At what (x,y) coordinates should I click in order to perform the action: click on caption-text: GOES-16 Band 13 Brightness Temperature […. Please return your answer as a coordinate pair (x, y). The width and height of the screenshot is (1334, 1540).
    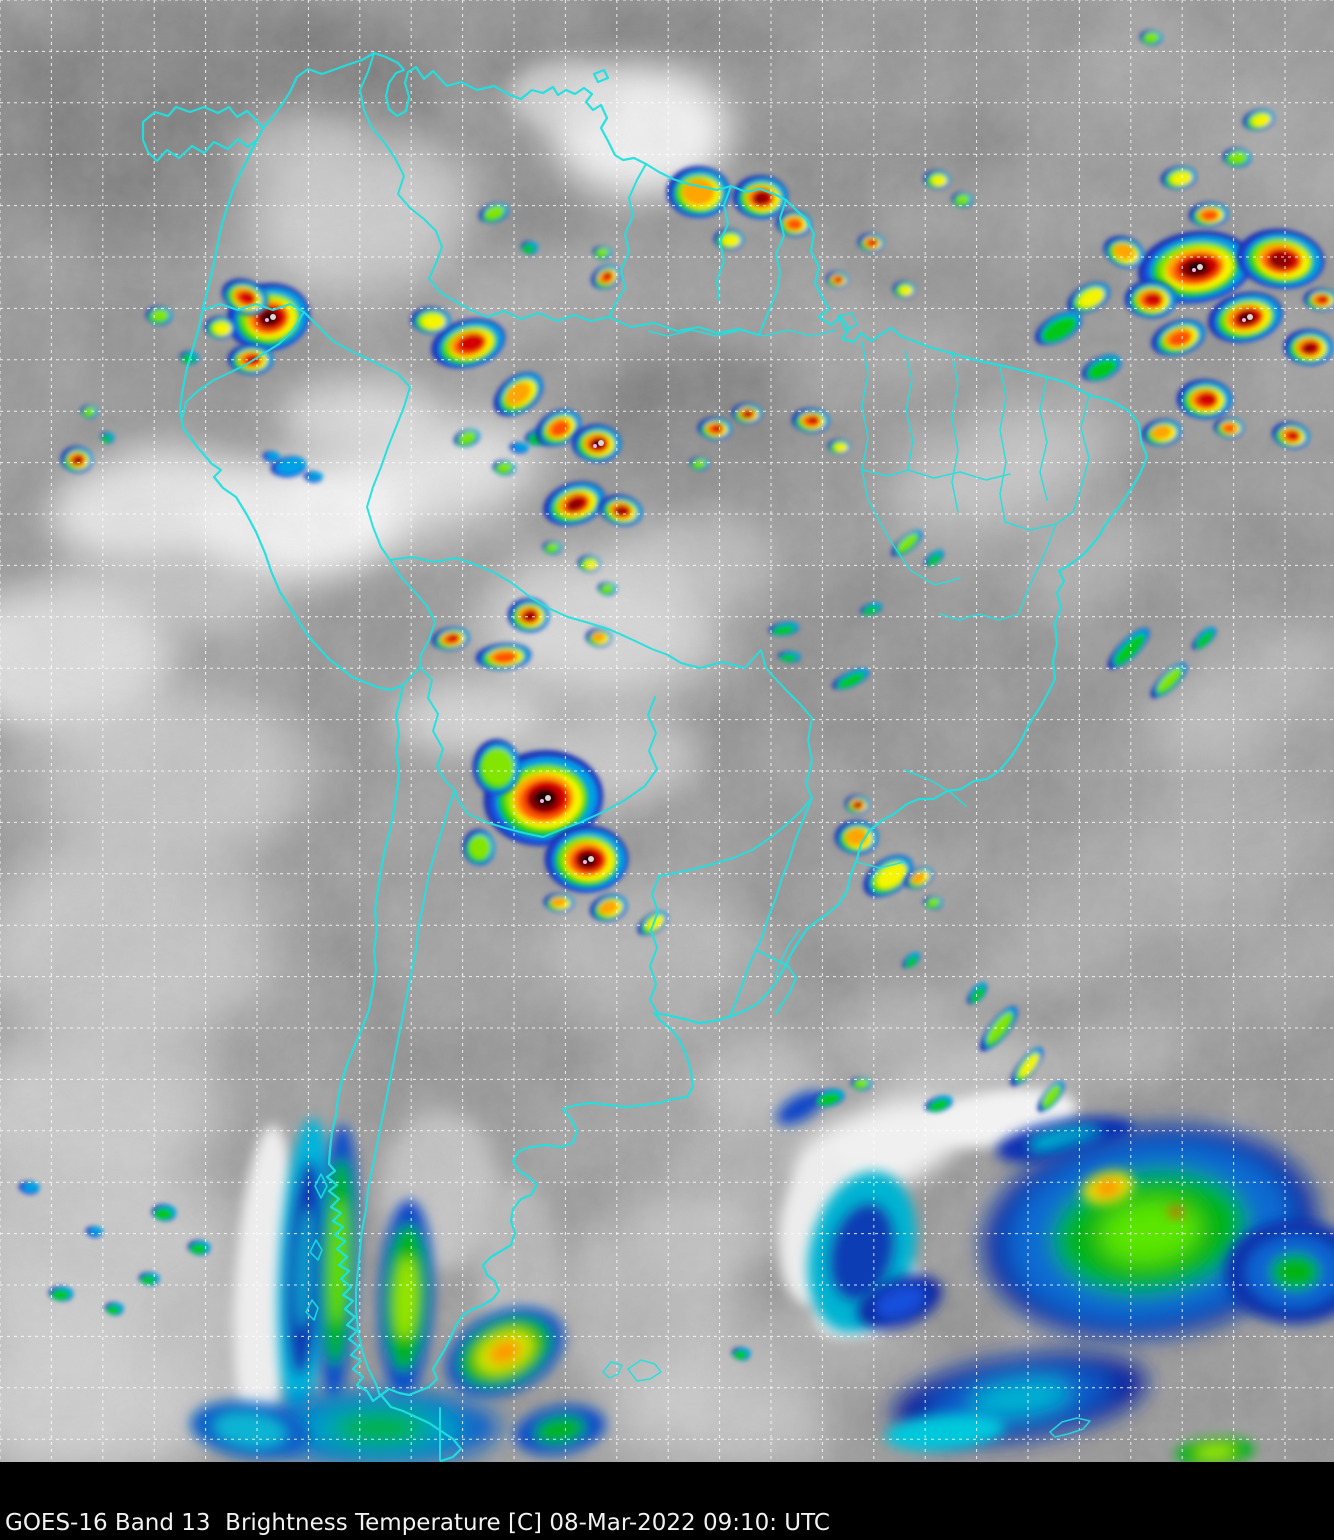
    Looking at the image, I should click on (417, 1523).